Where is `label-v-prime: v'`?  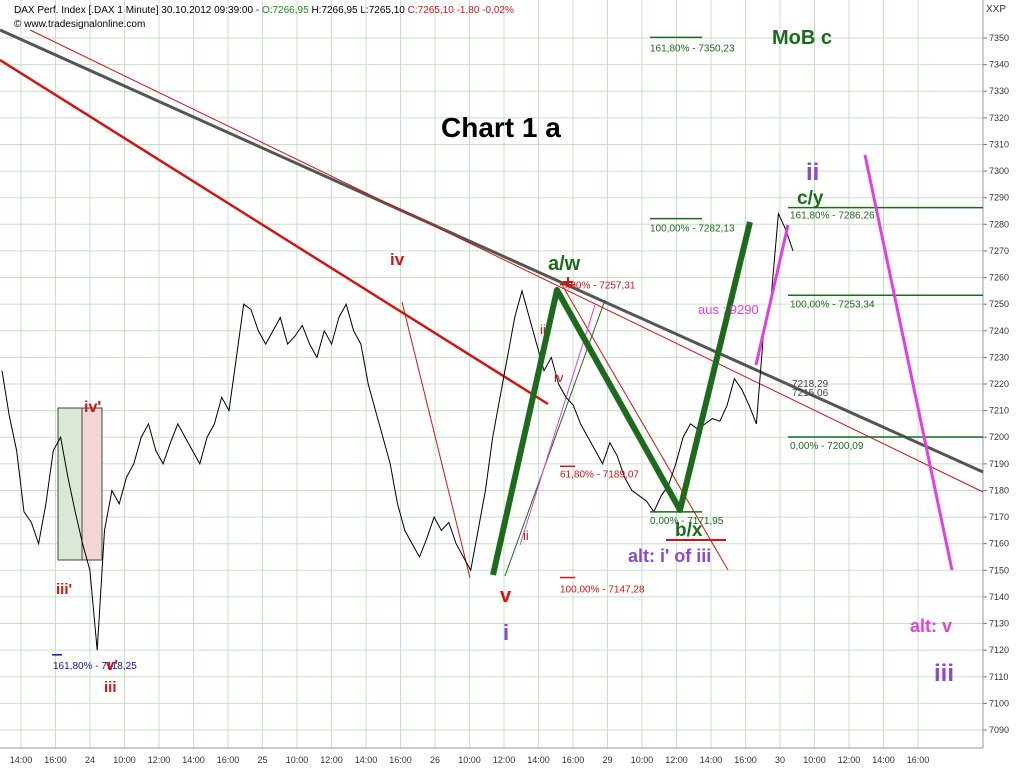
label-v-prime: v' is located at coordinates (112, 665).